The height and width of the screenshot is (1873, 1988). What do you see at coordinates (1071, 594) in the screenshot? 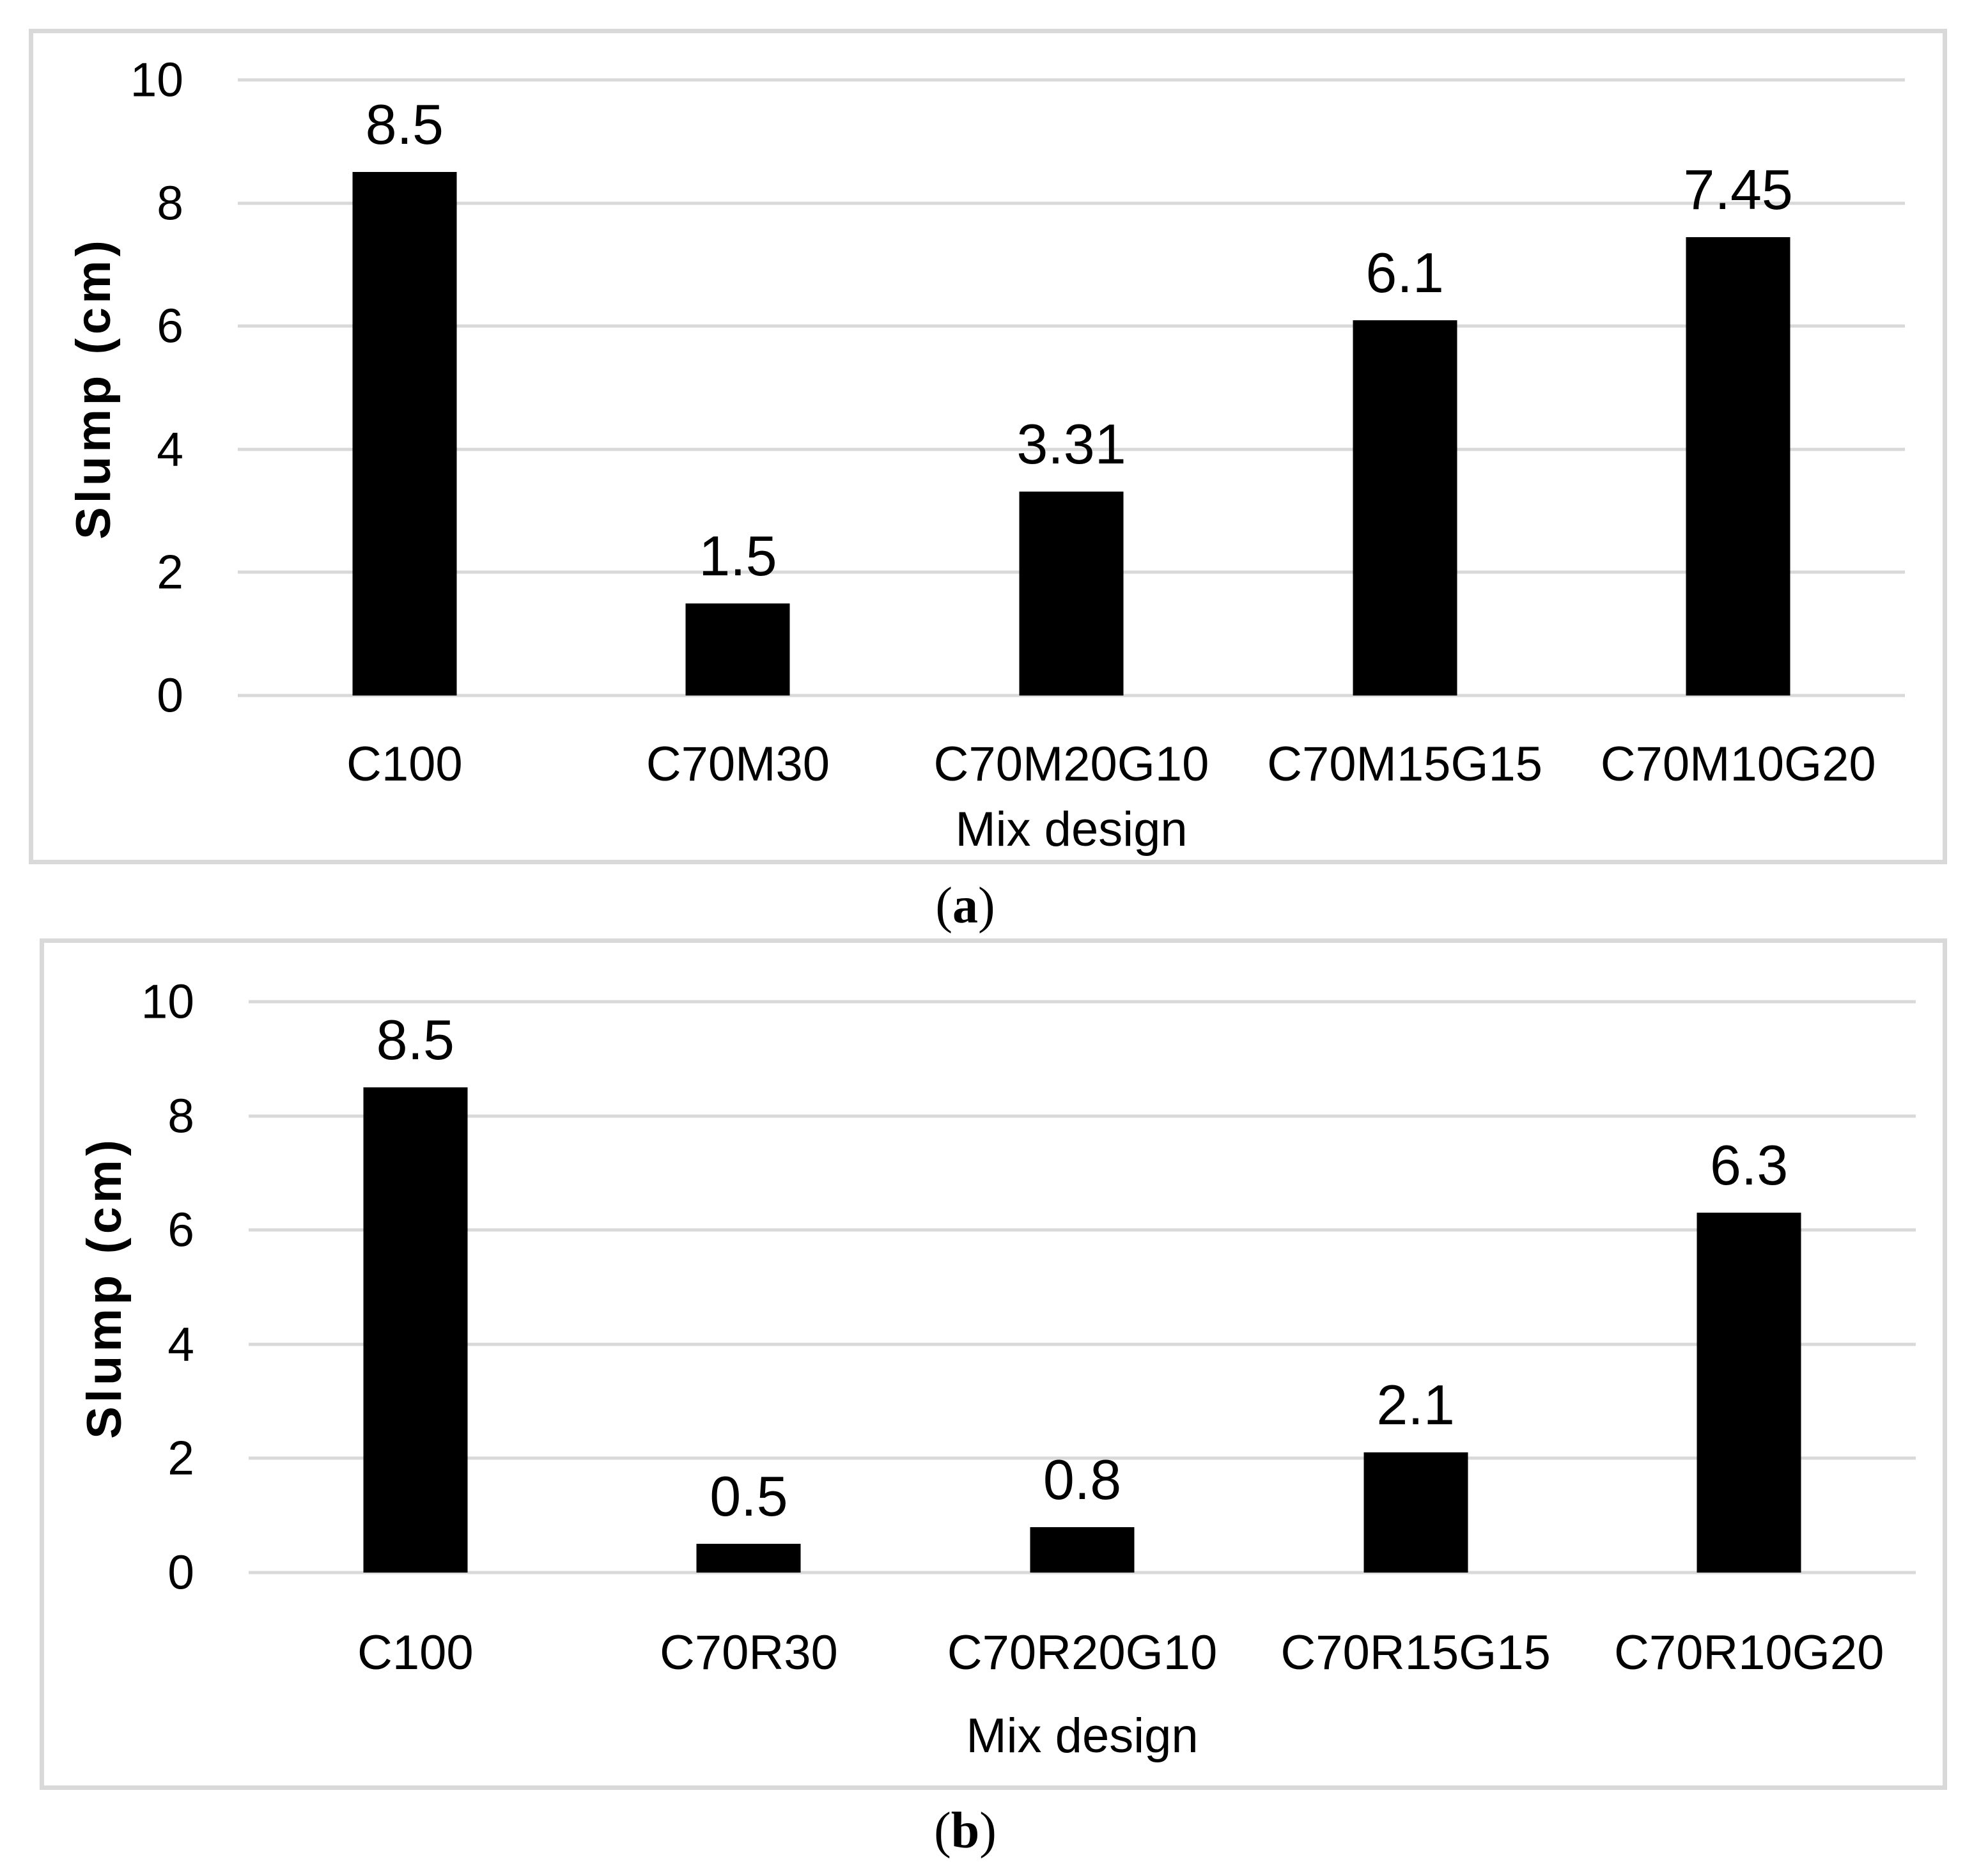
I see `bar-C70M20G10` at bounding box center [1071, 594].